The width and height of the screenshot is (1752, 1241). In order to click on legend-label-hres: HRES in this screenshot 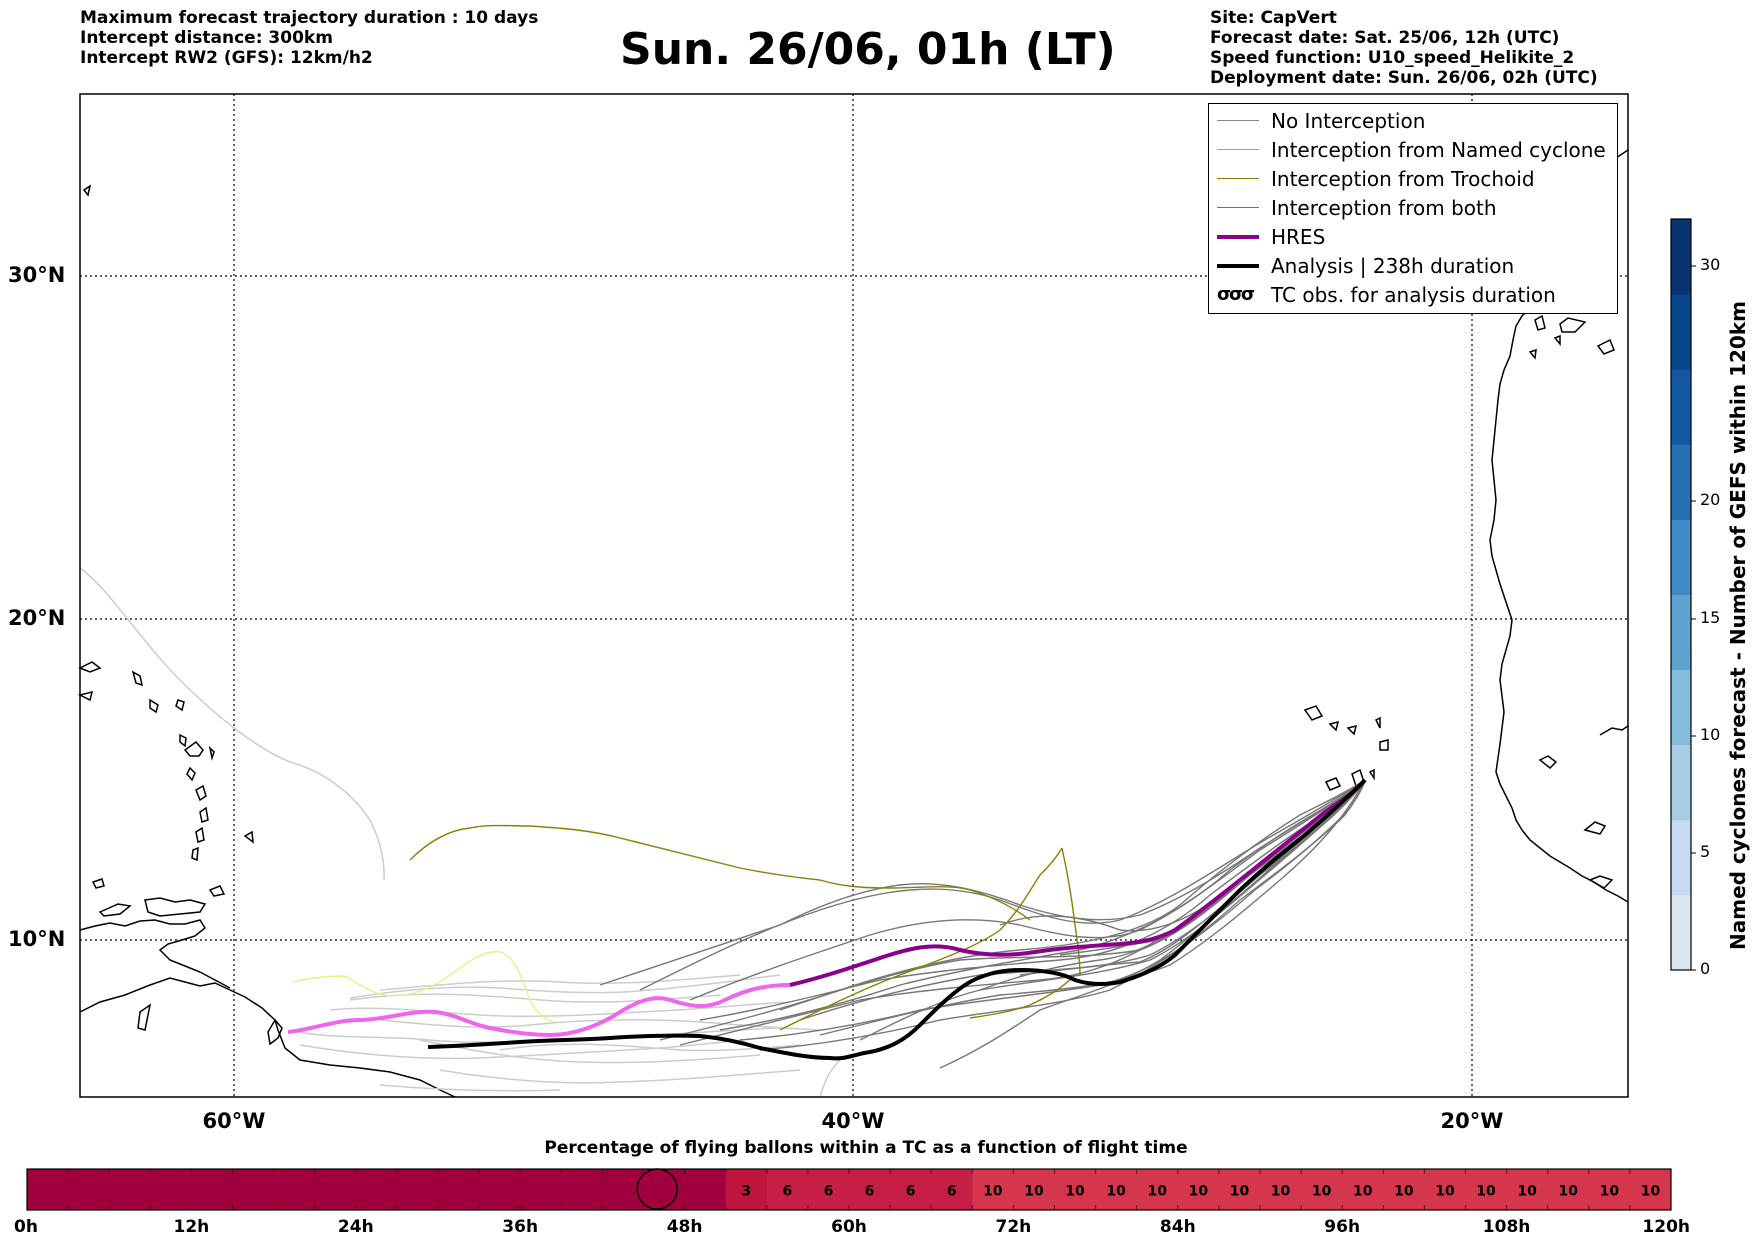, I will do `click(1298, 236)`.